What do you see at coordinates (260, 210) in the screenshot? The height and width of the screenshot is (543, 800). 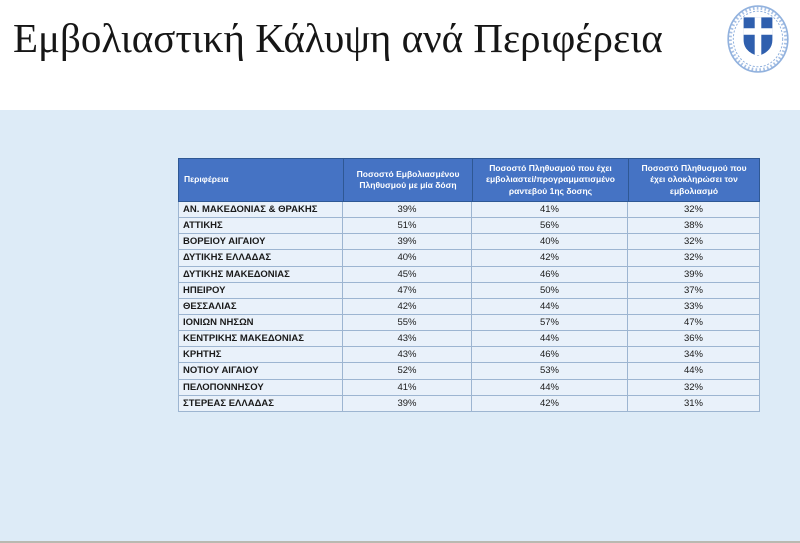 I see `region-cell: ΑΝ. ΜΑΚΕΔΟΝΙΑΣ & ΘΡΑΚΗΣ` at bounding box center [260, 210].